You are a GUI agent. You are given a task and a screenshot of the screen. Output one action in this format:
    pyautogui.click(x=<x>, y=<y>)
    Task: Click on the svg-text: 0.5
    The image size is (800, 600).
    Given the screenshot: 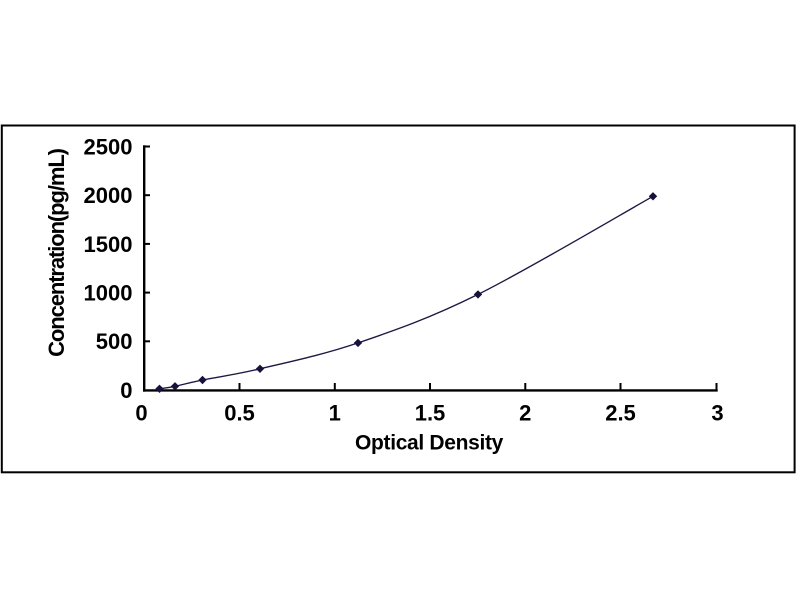 What is the action you would take?
    pyautogui.click(x=239, y=413)
    